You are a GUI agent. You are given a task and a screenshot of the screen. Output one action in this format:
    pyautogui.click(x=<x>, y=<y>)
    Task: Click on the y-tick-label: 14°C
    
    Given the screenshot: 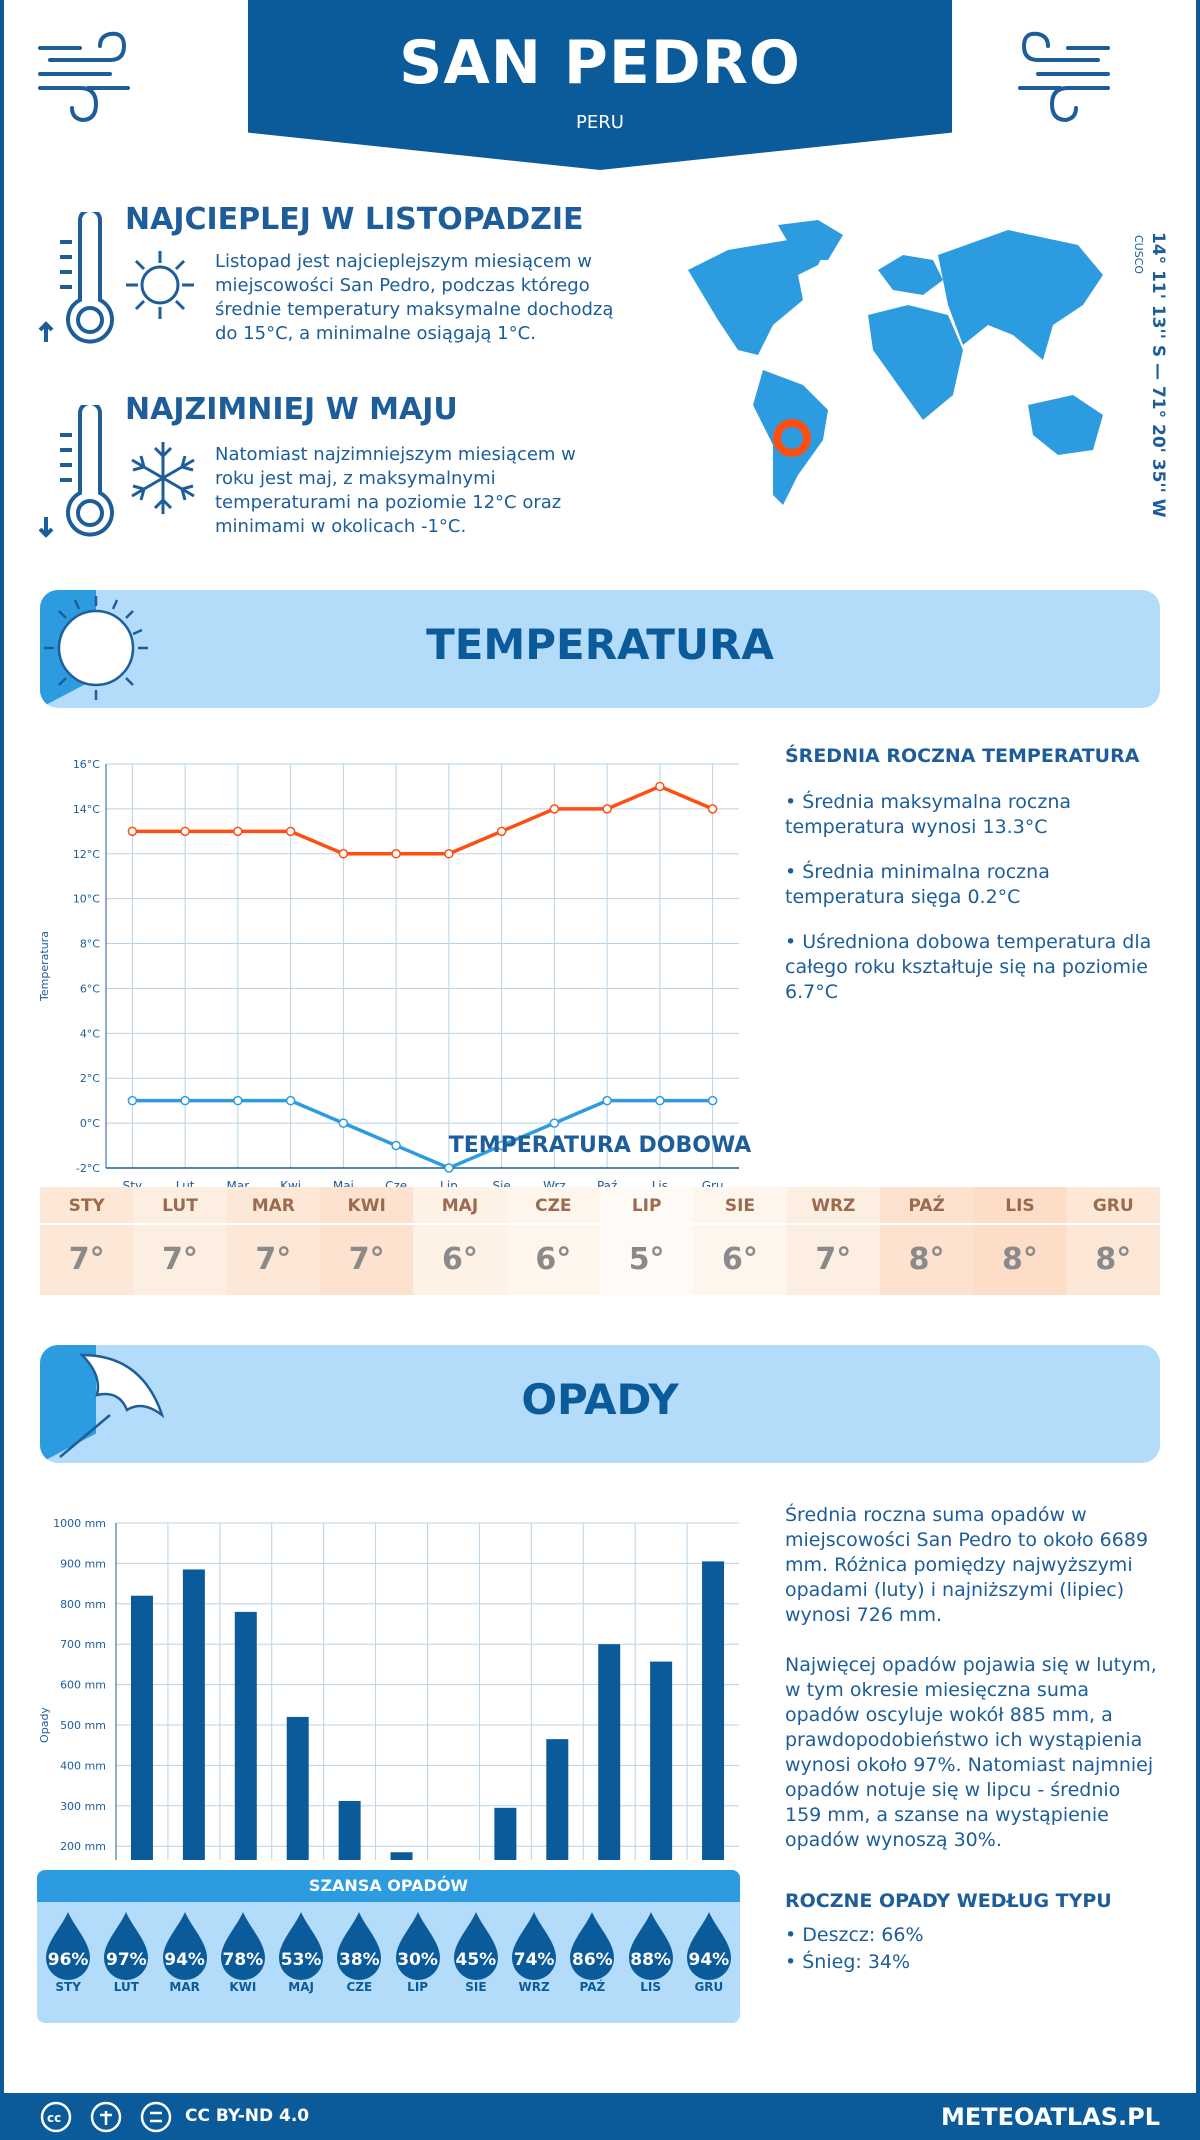 What is the action you would take?
    pyautogui.click(x=86, y=809)
    